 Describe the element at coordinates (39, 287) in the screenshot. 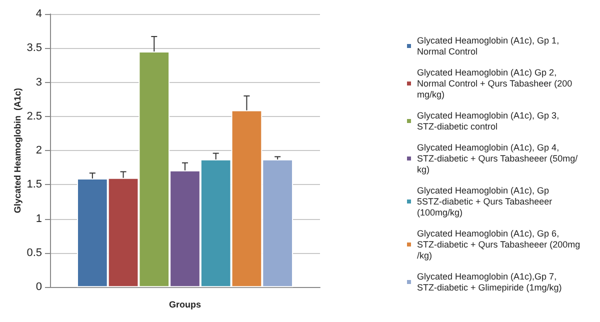

I see `y-tick-label: 0` at that location.